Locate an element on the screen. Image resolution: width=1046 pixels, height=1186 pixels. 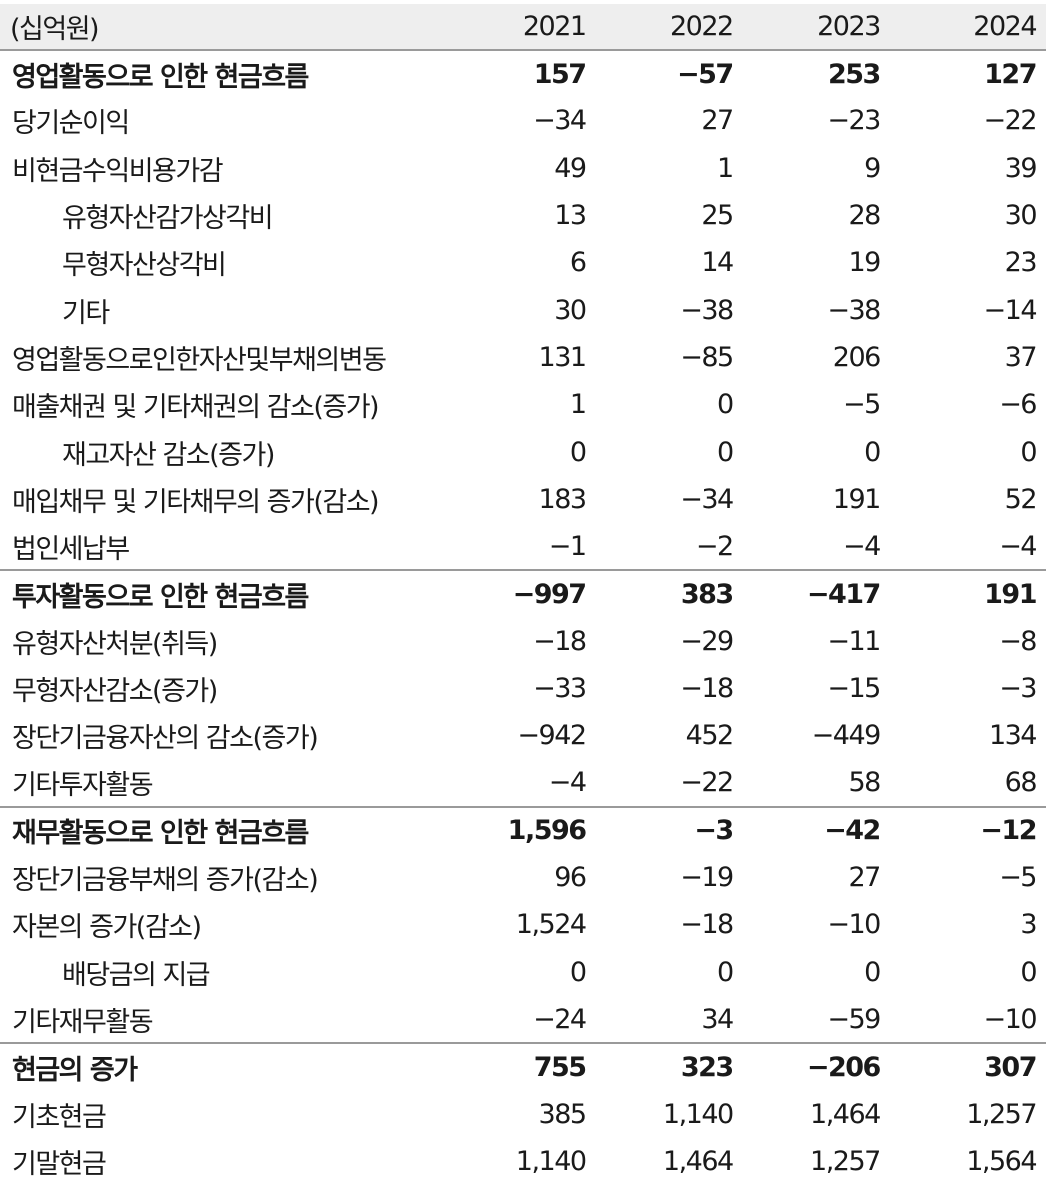
value-cell-2023: −38 is located at coordinates (854, 310).